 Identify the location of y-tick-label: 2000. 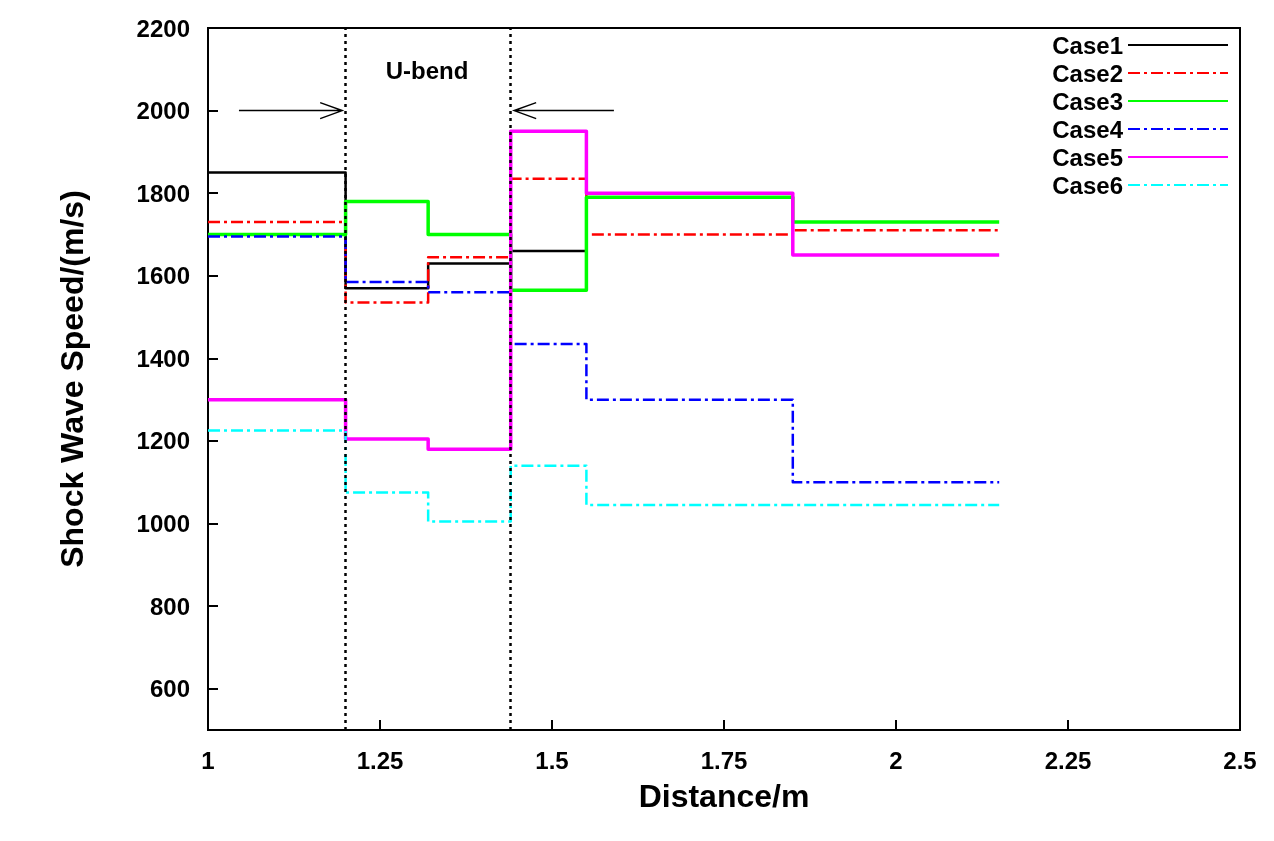
(163, 111).